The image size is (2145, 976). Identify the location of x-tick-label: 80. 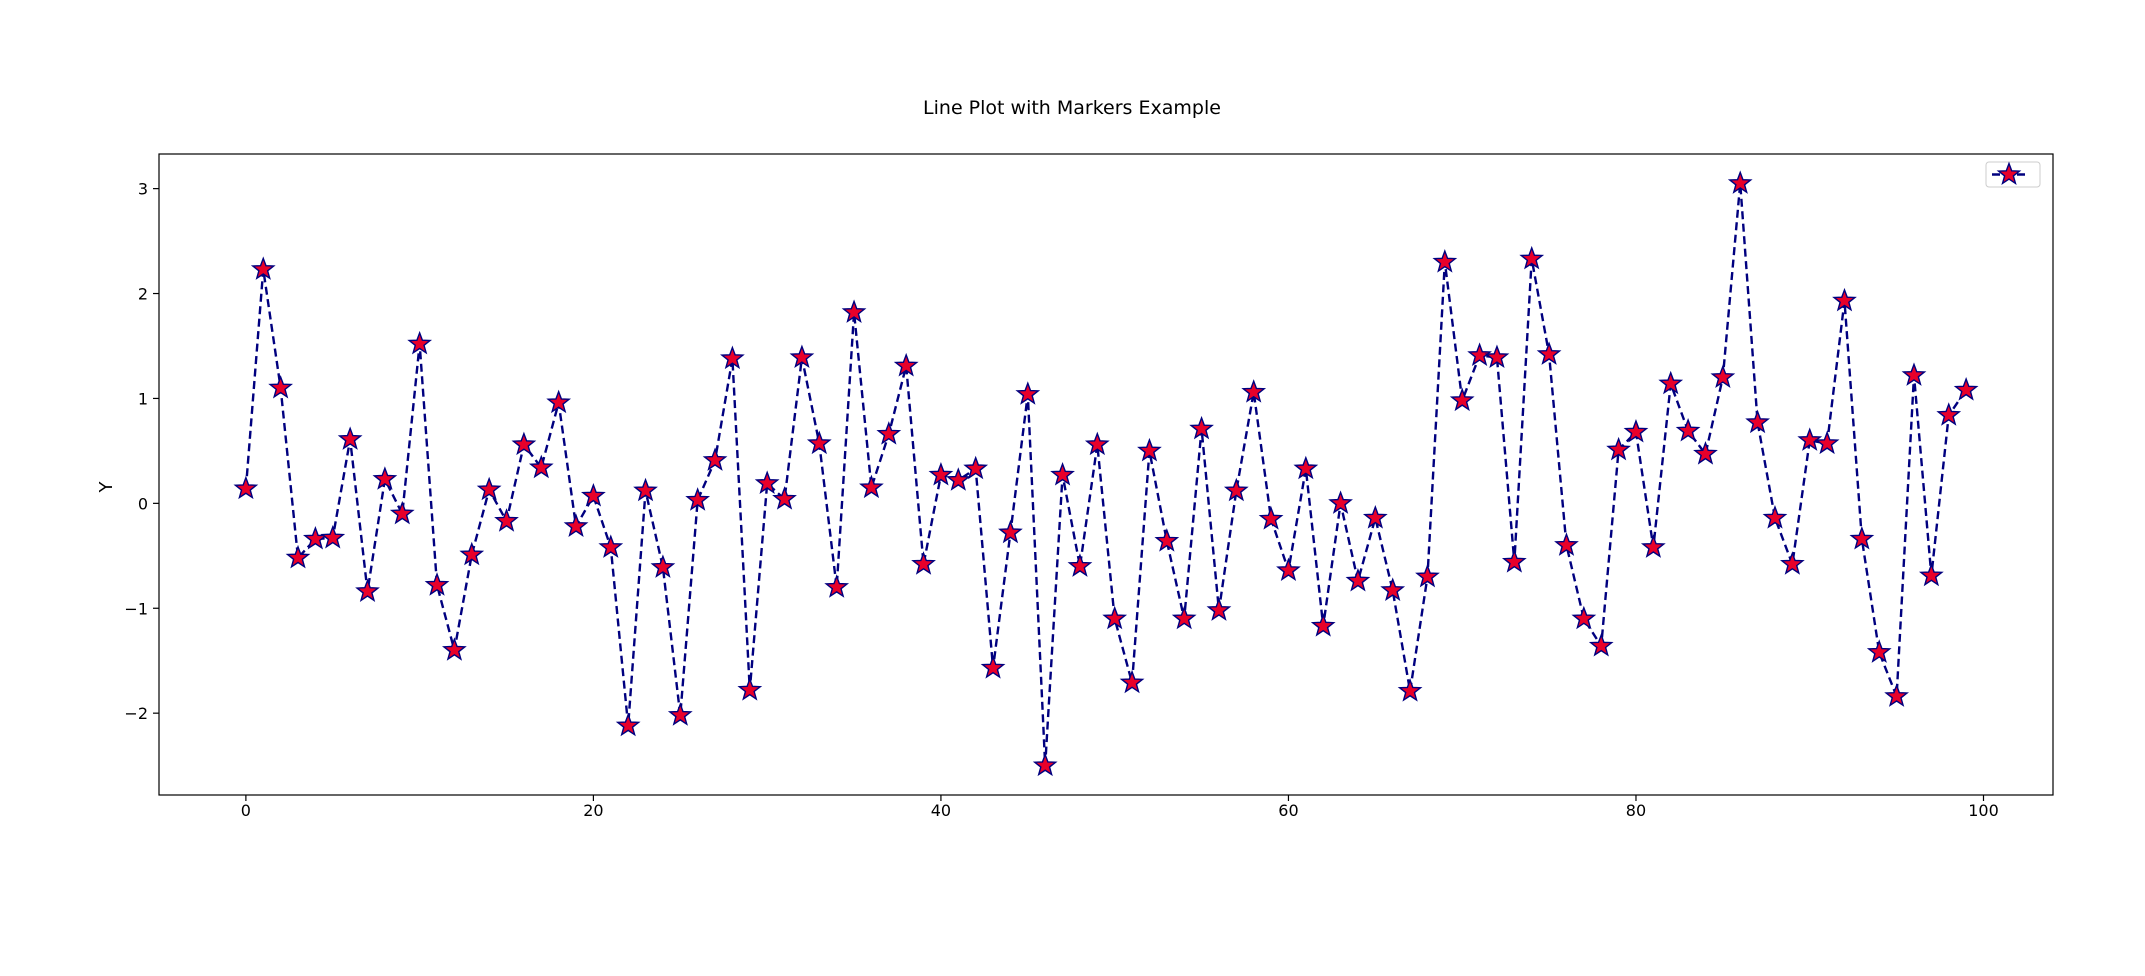
(1636, 810).